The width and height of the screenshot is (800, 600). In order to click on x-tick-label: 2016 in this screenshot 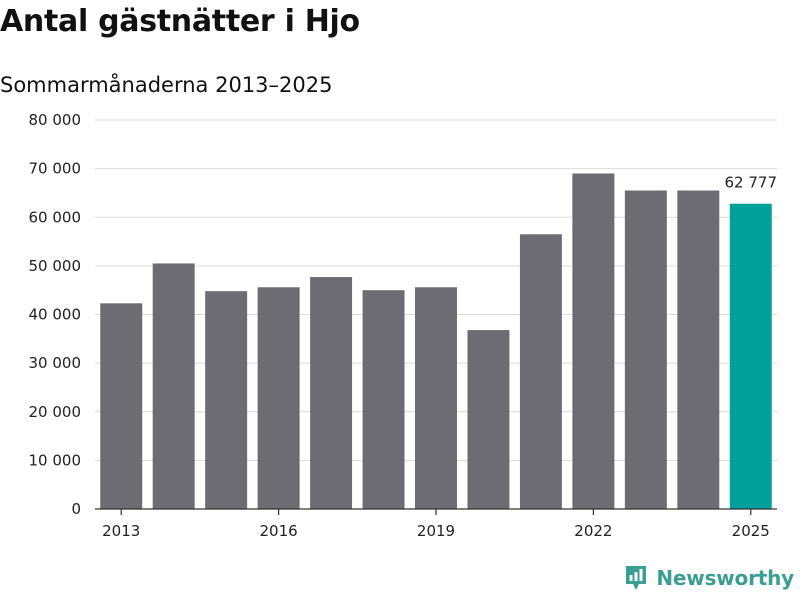, I will do `click(279, 531)`.